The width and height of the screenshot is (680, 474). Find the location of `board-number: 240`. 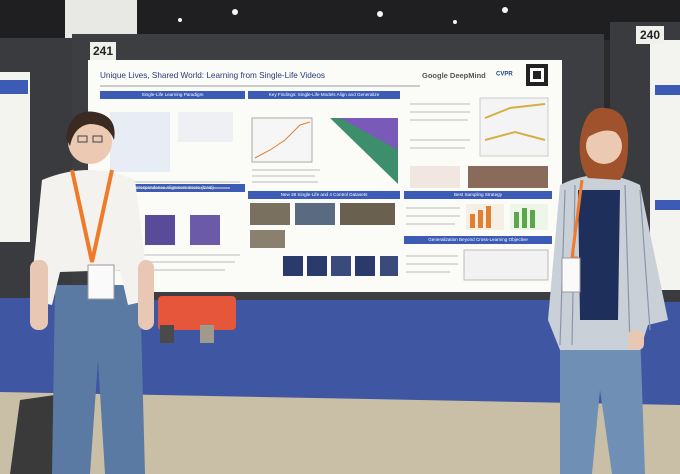

board-number: 240 is located at coordinates (650, 35).